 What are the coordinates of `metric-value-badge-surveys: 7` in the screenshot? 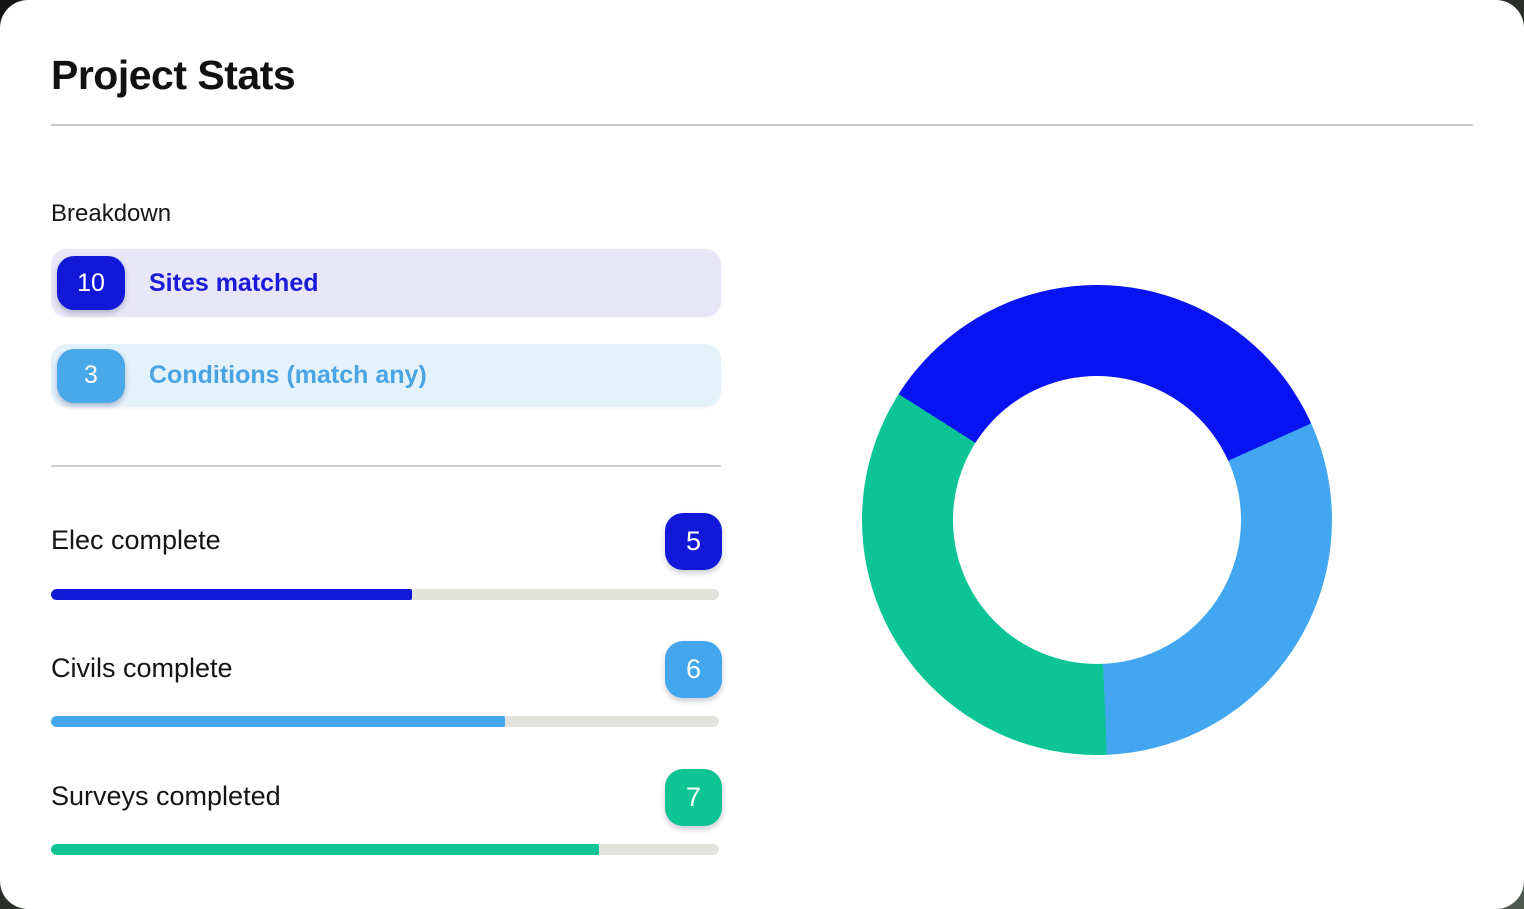 It's located at (693, 797).